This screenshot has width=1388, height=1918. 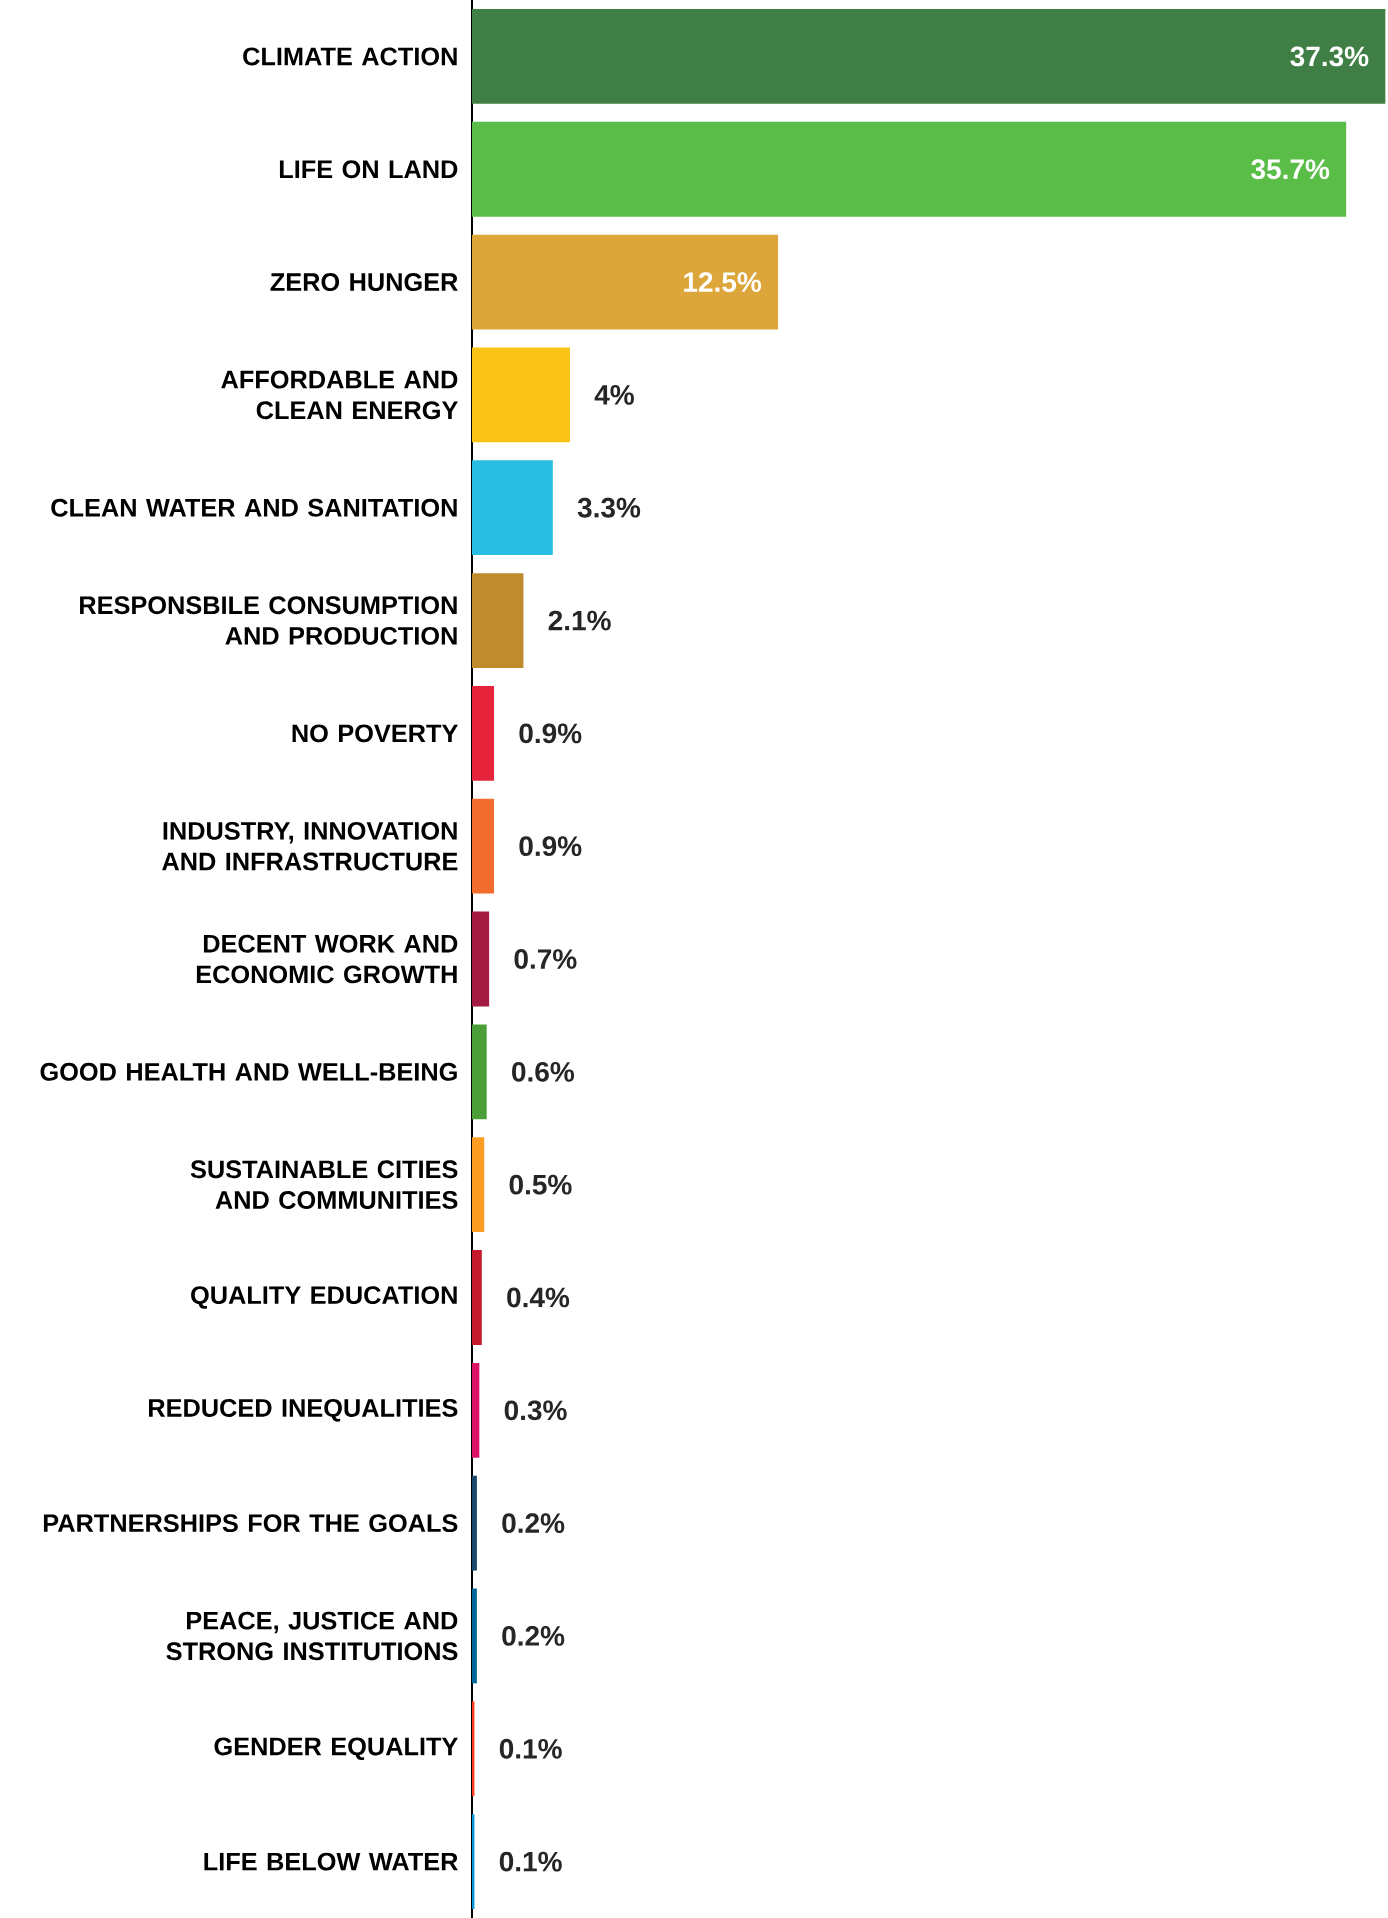 What do you see at coordinates (250, 1523) in the screenshot?
I see `y-tick-label: PARTNERSHIPS FOR THE GOALS` at bounding box center [250, 1523].